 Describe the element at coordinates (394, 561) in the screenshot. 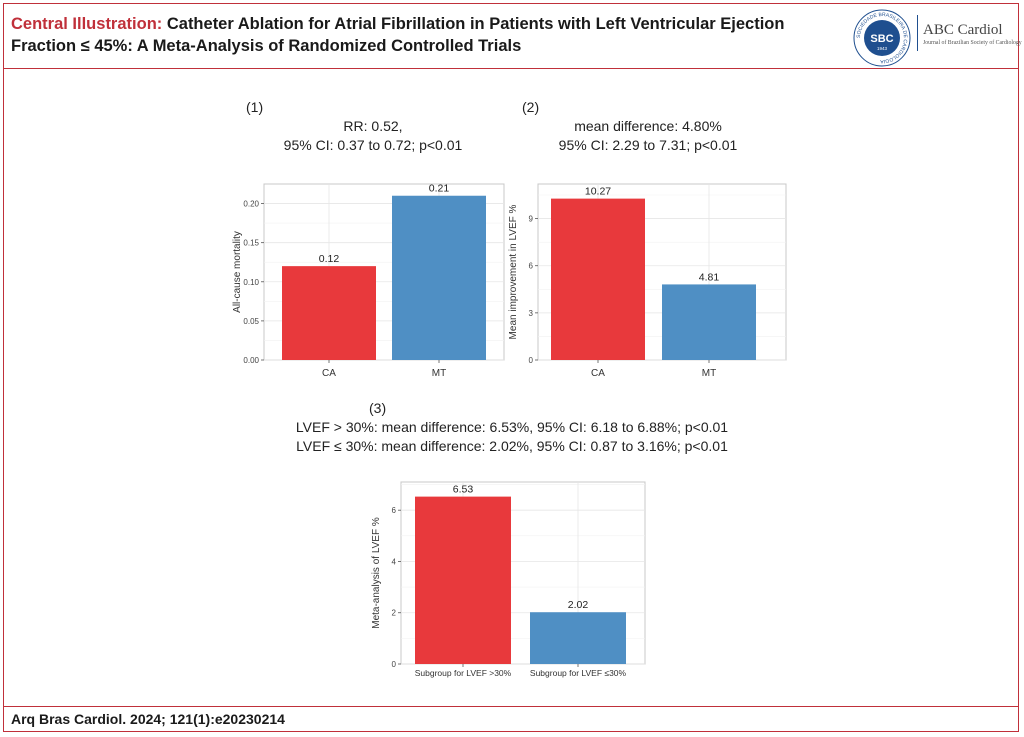

I see `y-tick-label: 4` at that location.